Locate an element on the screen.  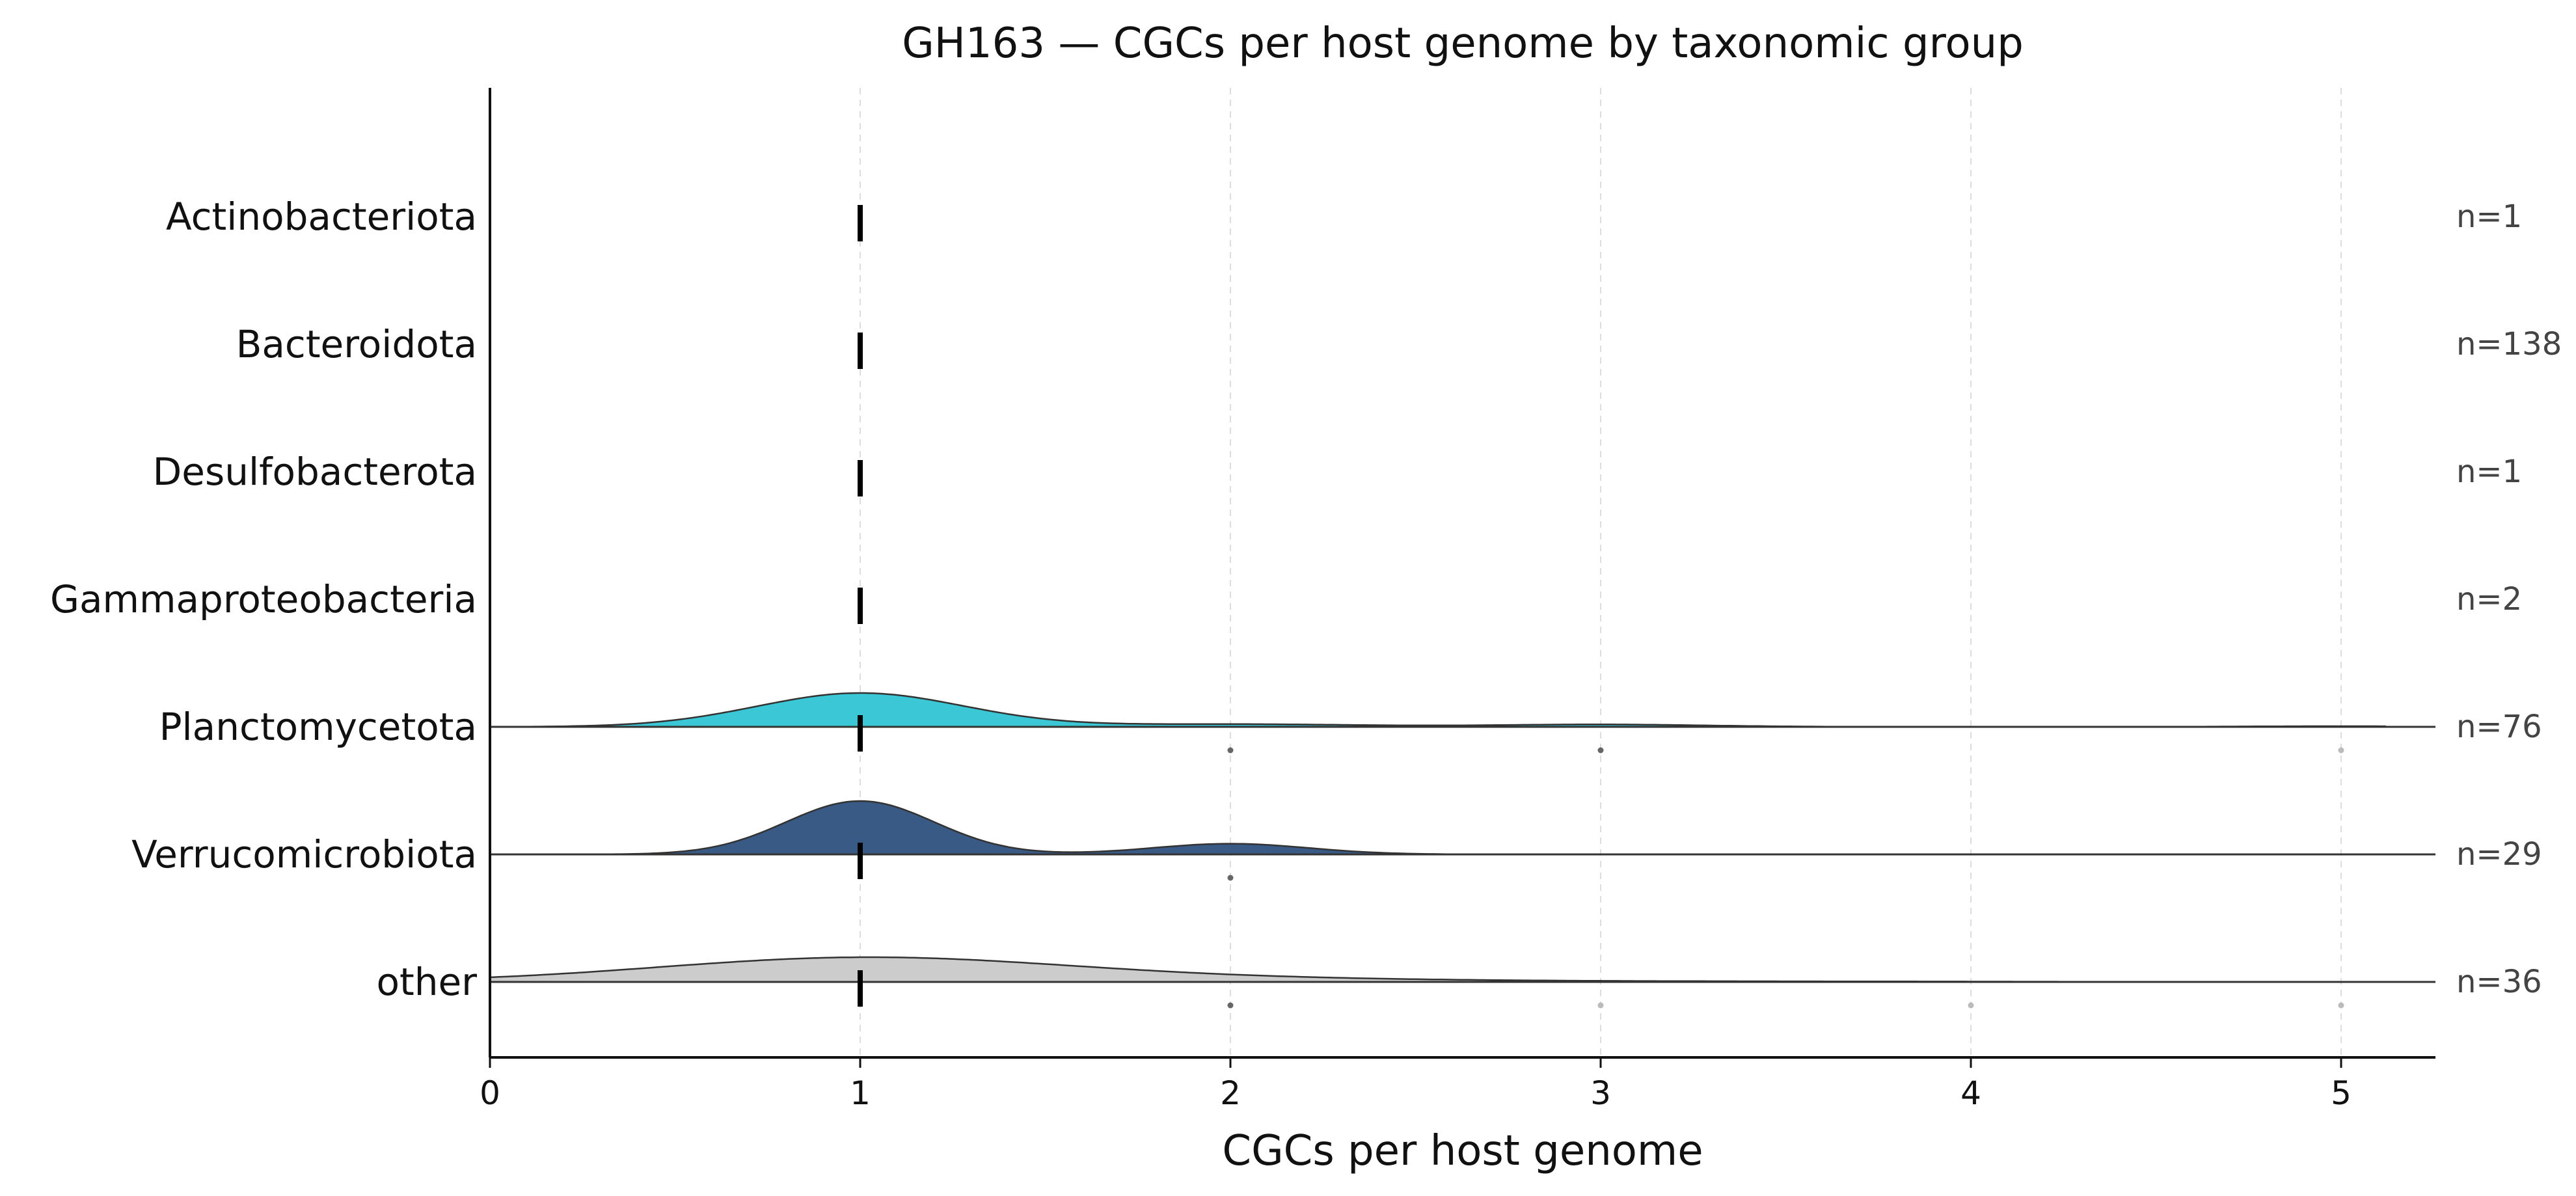
x-tick-label-0: 0 is located at coordinates (490, 1093).